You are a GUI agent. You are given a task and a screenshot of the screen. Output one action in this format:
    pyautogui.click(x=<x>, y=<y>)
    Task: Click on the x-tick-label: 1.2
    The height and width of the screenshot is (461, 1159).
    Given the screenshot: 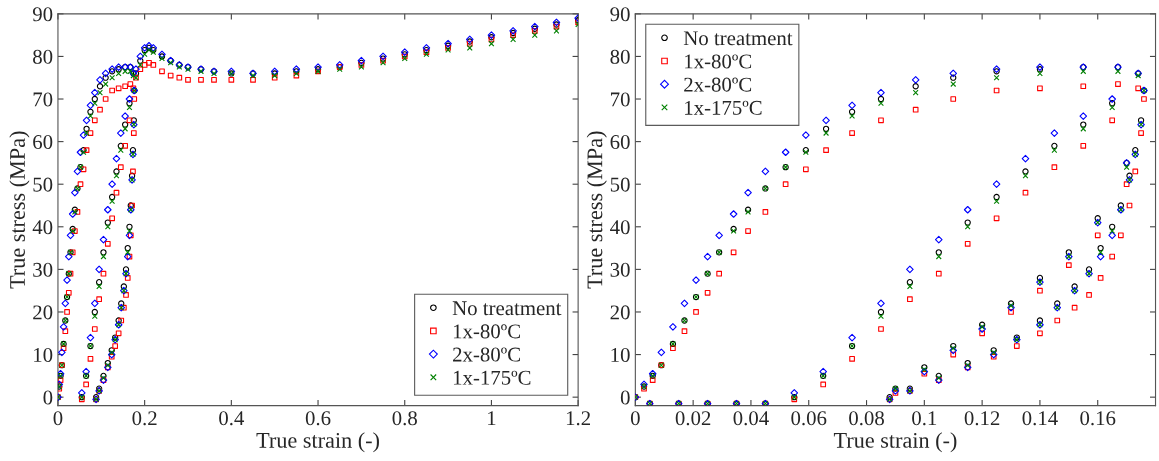 What is the action you would take?
    pyautogui.click(x=578, y=418)
    